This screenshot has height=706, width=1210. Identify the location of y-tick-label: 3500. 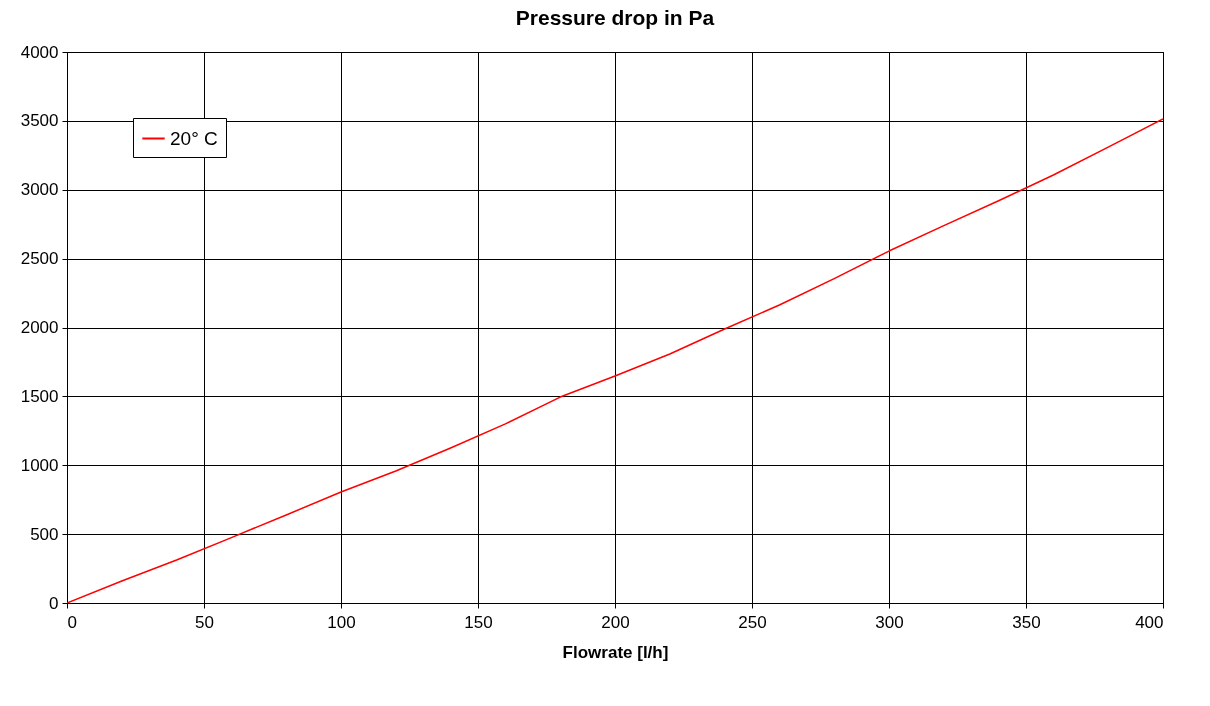
(39, 121).